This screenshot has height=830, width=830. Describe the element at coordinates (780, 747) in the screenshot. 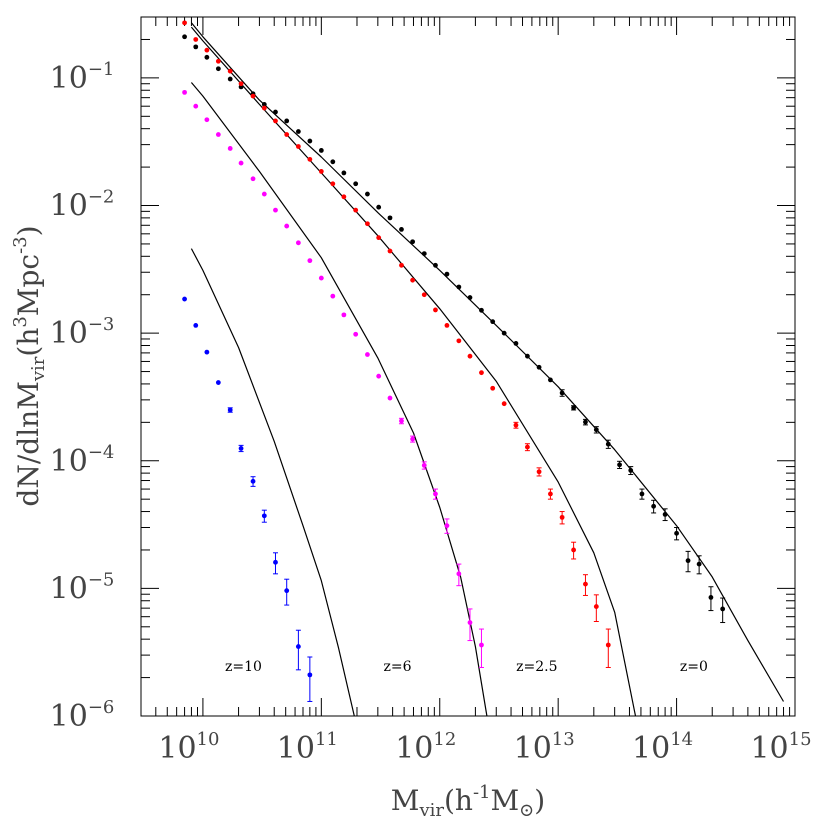

I see `x-tick-label: 1015` at that location.